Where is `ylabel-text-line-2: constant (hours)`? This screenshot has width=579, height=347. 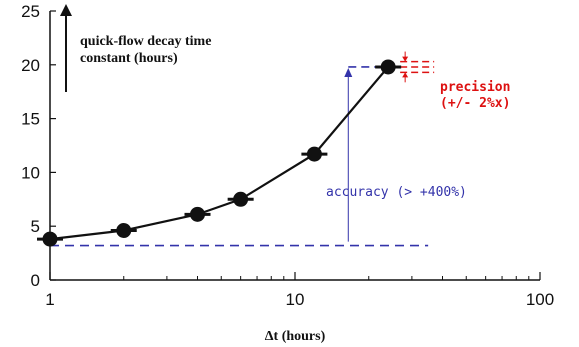
ylabel-text-line-2: constant (hours) is located at coordinates (129, 58).